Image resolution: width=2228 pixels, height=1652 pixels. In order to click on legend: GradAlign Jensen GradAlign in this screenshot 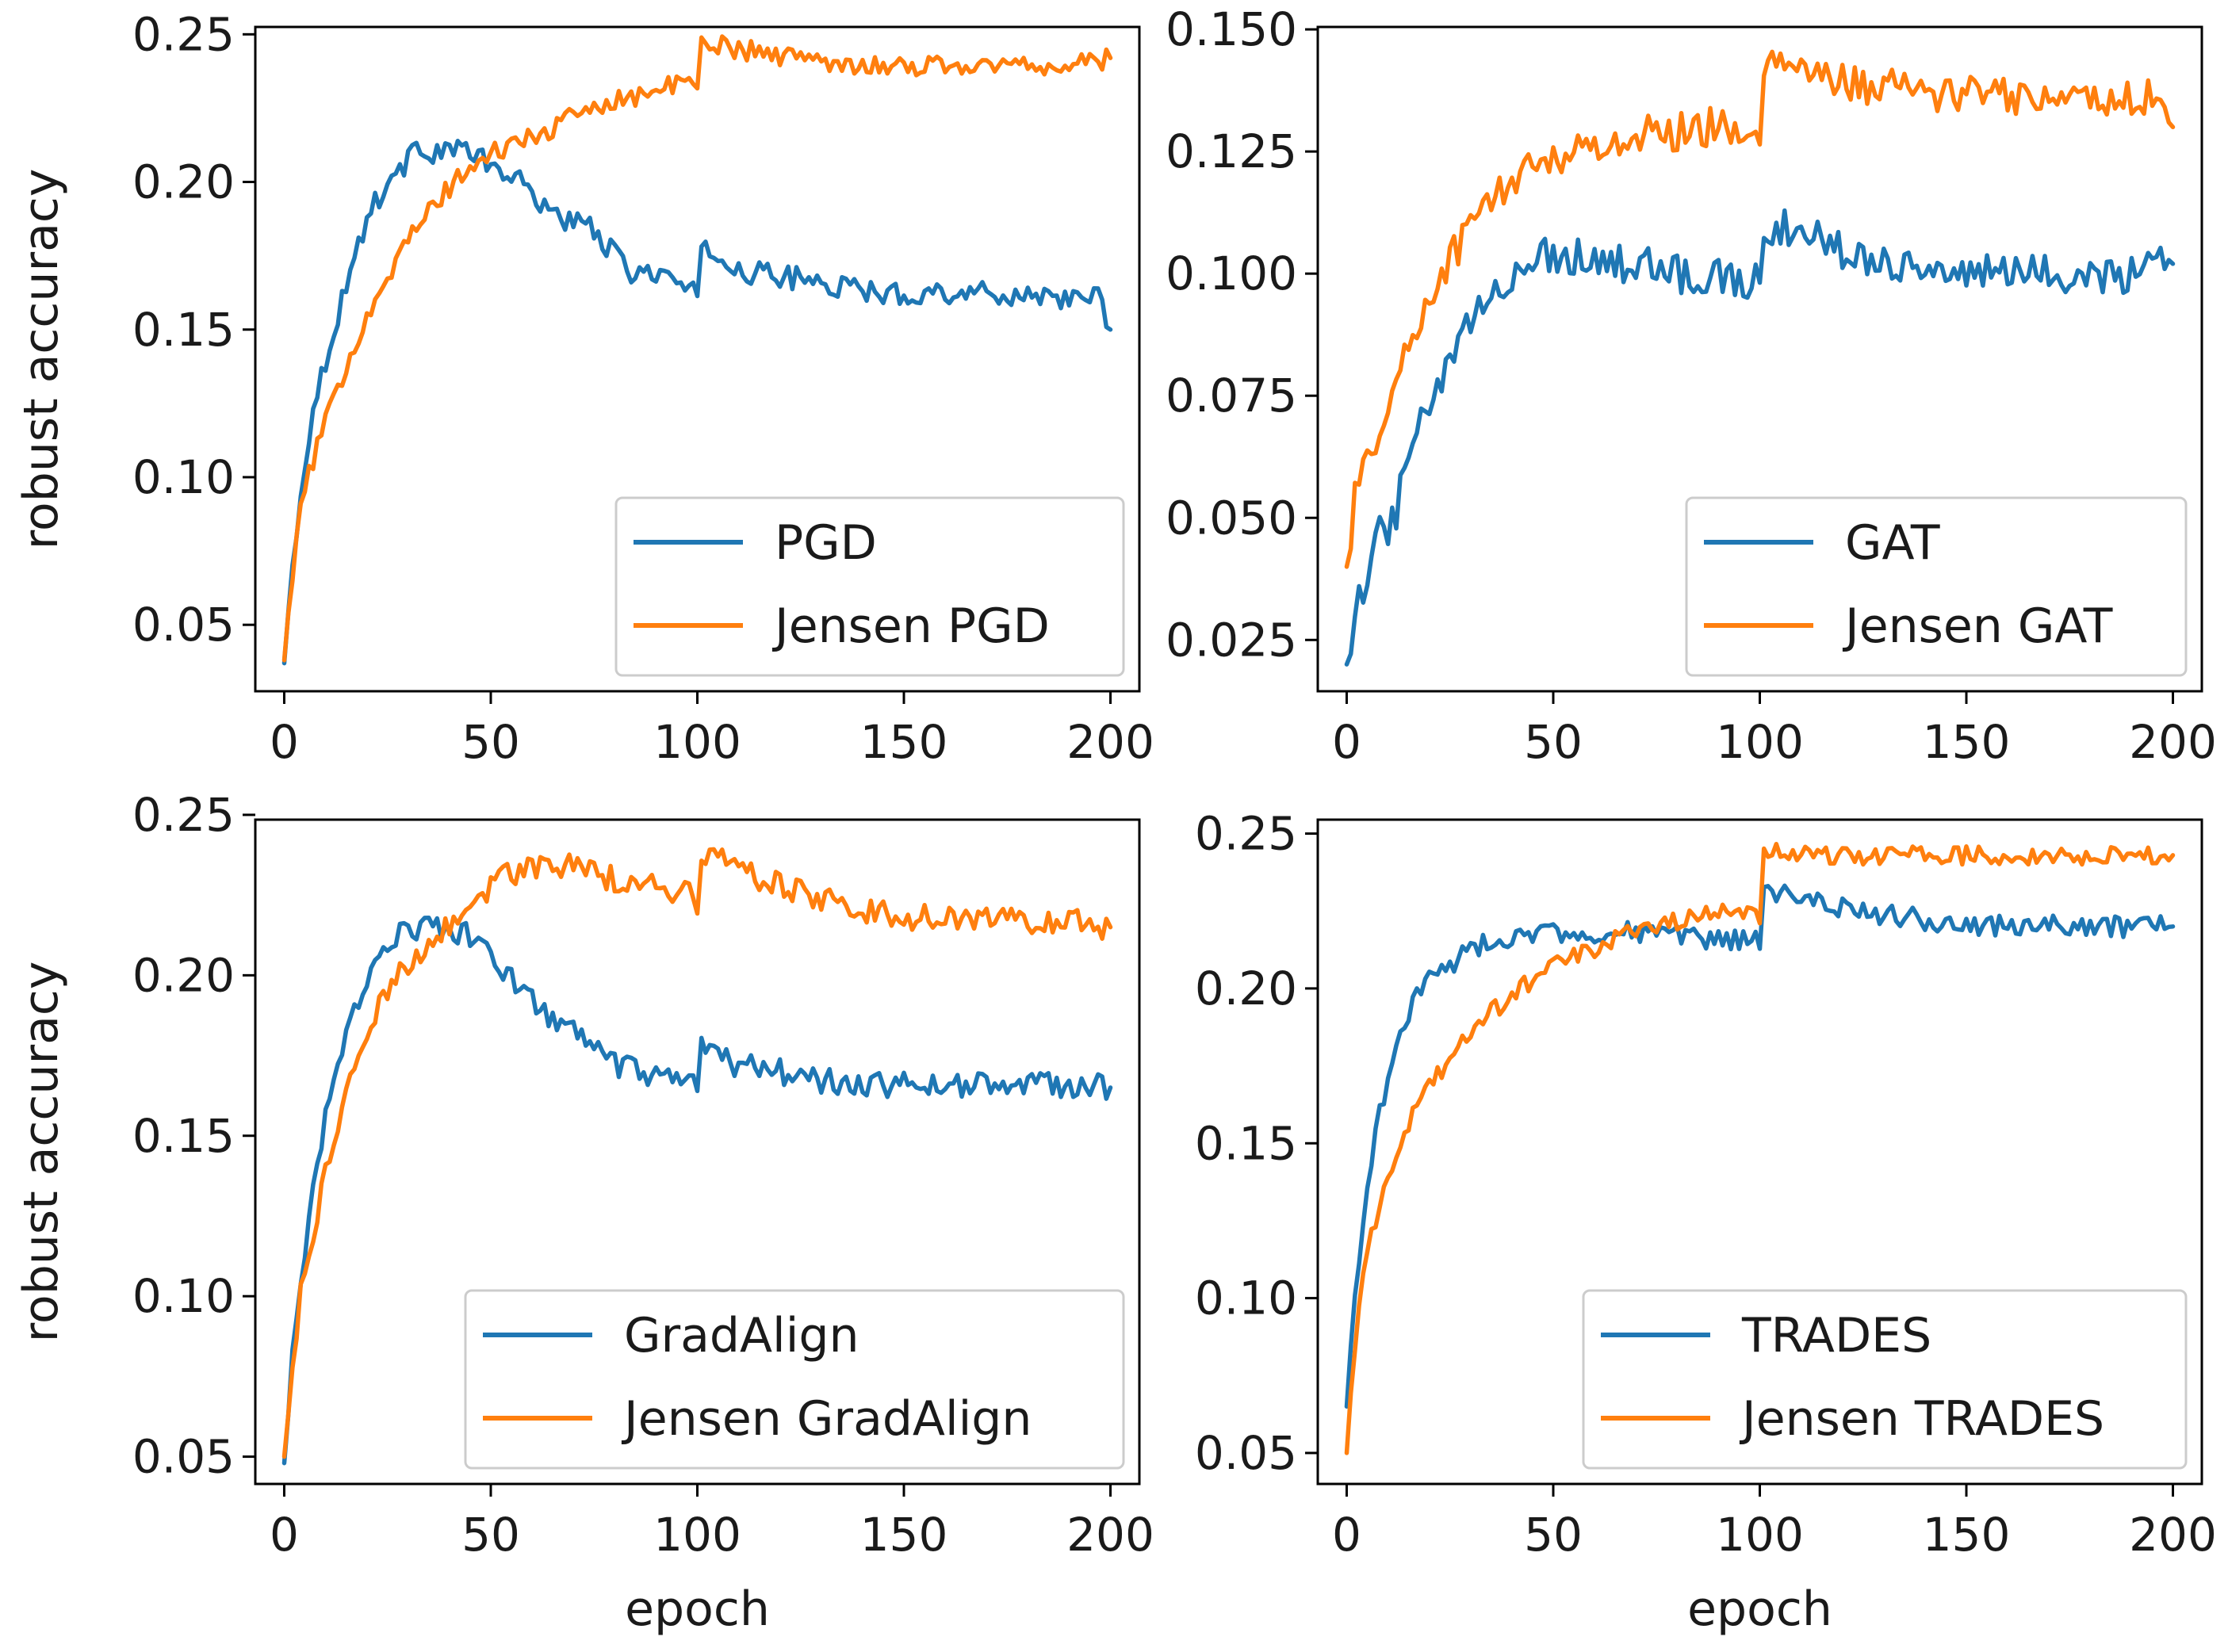, I will do `click(794, 1379)`.